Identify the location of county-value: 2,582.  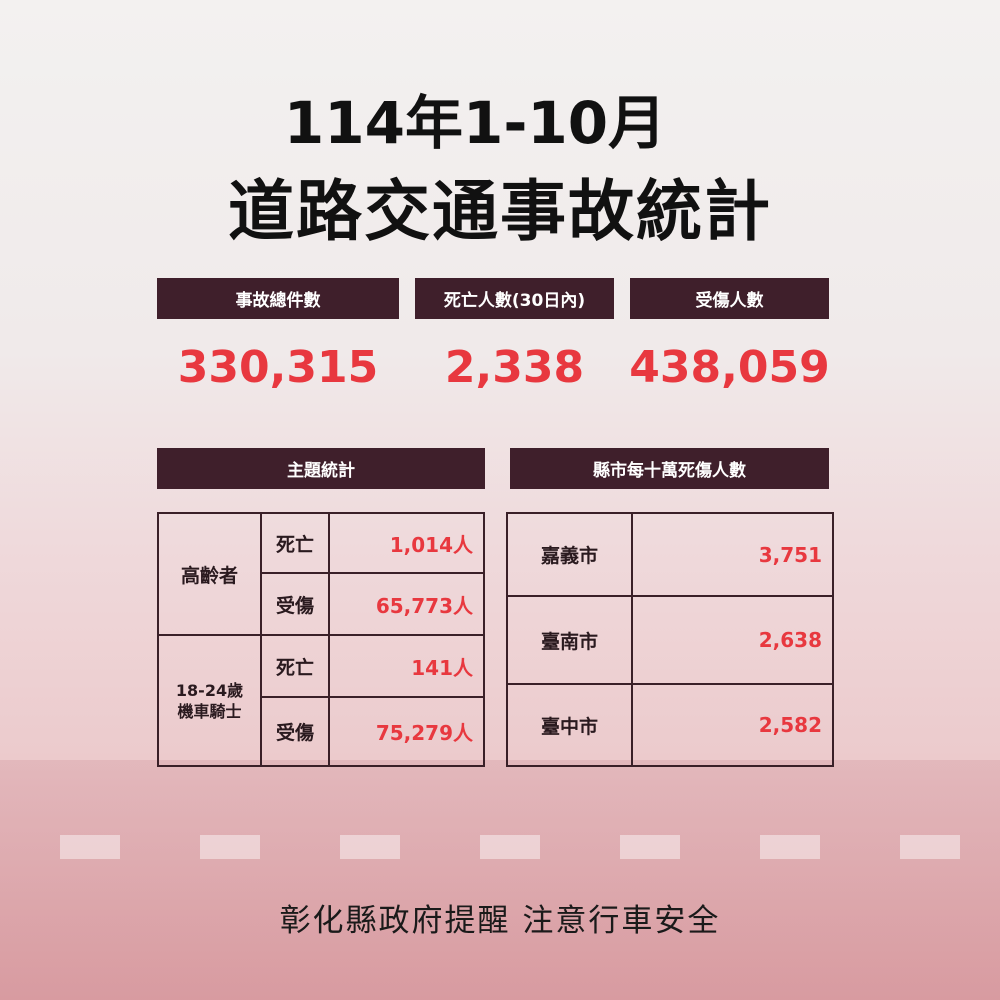
(732, 725).